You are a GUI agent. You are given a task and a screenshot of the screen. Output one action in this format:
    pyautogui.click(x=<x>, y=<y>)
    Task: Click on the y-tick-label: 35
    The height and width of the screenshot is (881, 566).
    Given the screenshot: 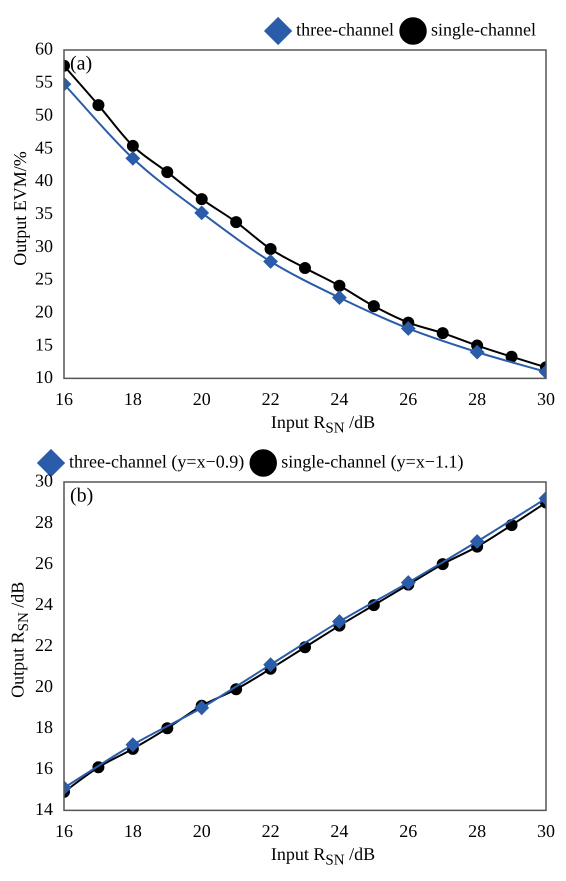 What is the action you would take?
    pyautogui.click(x=44, y=212)
    